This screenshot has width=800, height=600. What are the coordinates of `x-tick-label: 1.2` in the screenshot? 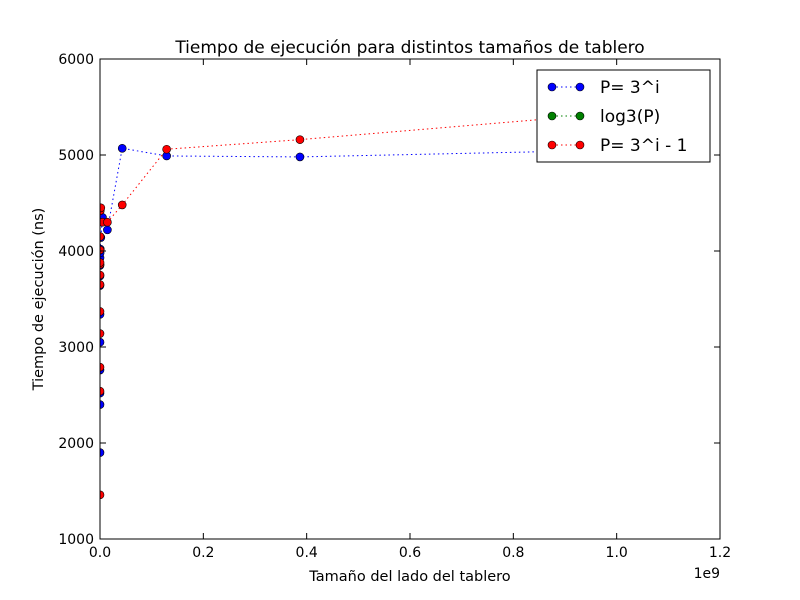 It's located at (720, 553).